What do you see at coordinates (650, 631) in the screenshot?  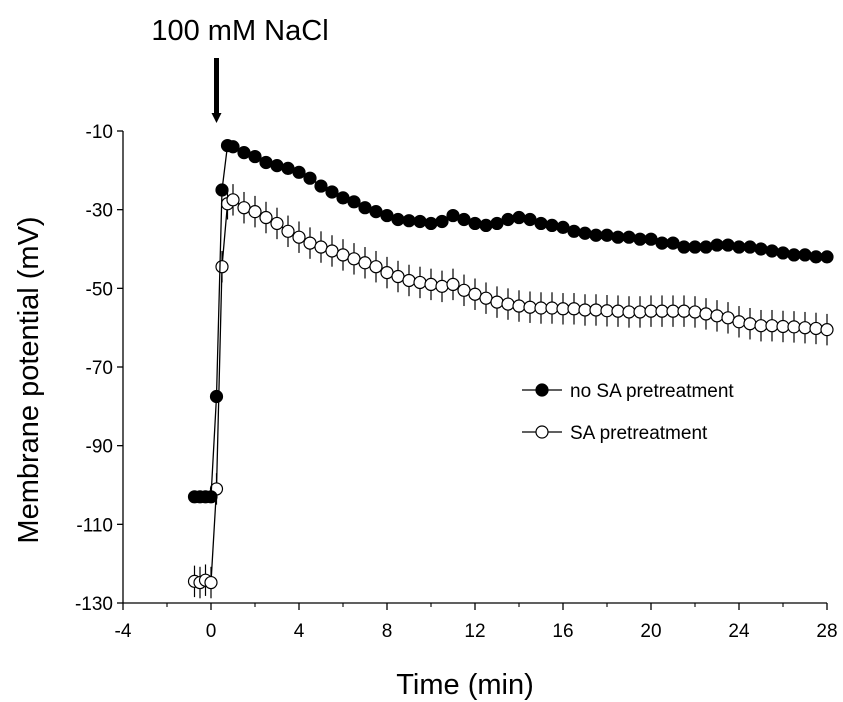 I see `x-tick-label: 20` at bounding box center [650, 631].